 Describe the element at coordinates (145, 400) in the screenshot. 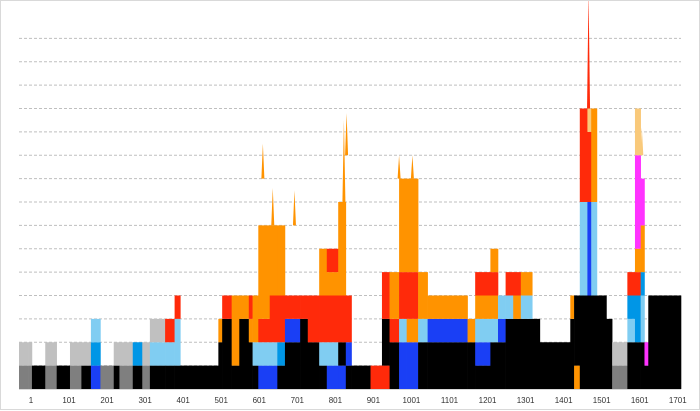

I see `x-tick-label: 301` at that location.